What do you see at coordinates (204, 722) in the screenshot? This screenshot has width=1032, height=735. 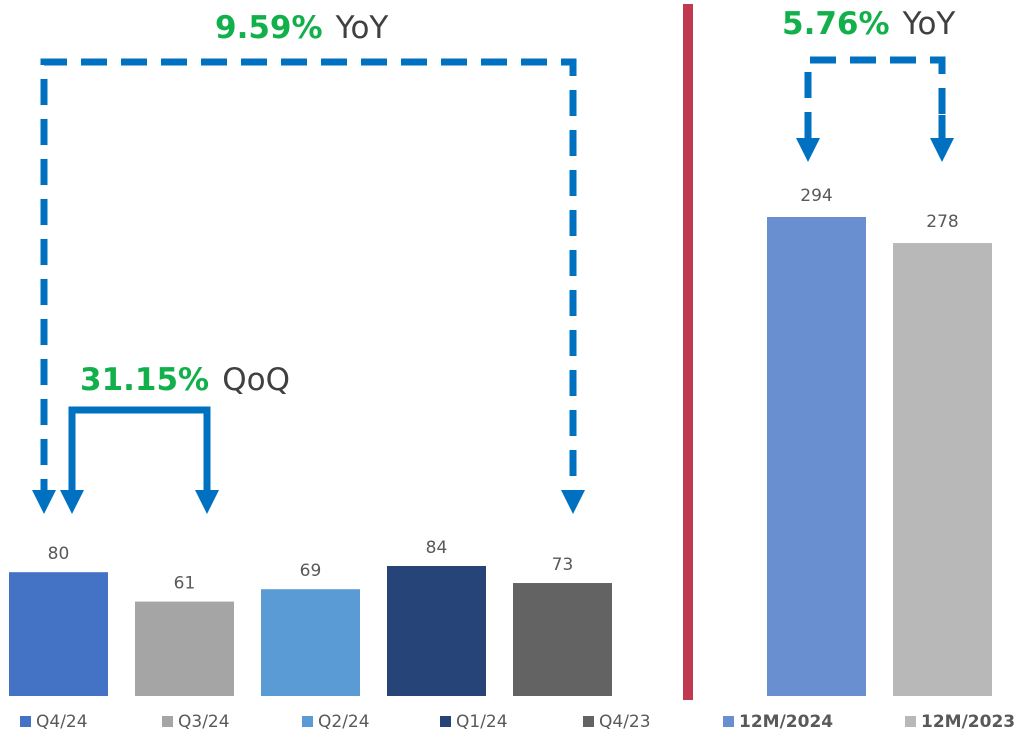 I see `legend-label-q3-24: Q3/24` at bounding box center [204, 722].